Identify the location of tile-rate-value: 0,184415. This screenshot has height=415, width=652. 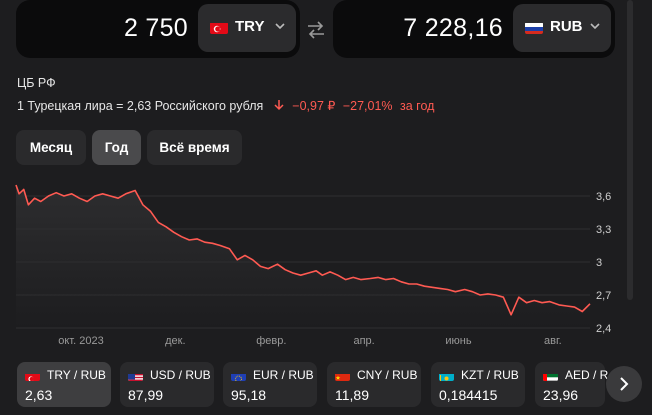
(468, 395).